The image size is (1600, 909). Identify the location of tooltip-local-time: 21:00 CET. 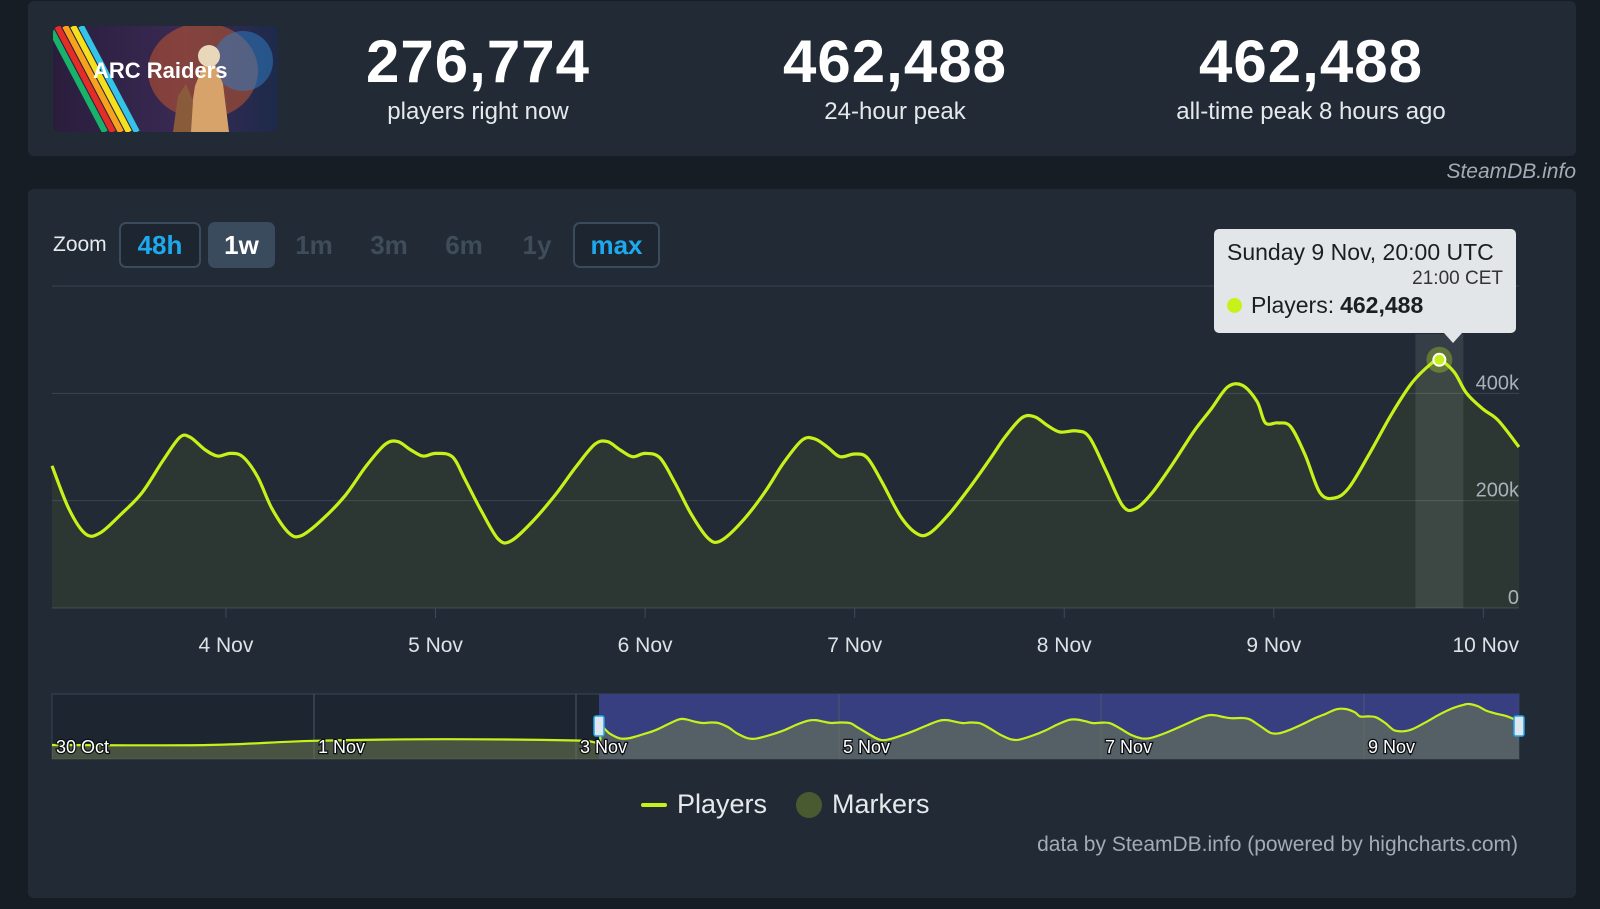
(1457, 278).